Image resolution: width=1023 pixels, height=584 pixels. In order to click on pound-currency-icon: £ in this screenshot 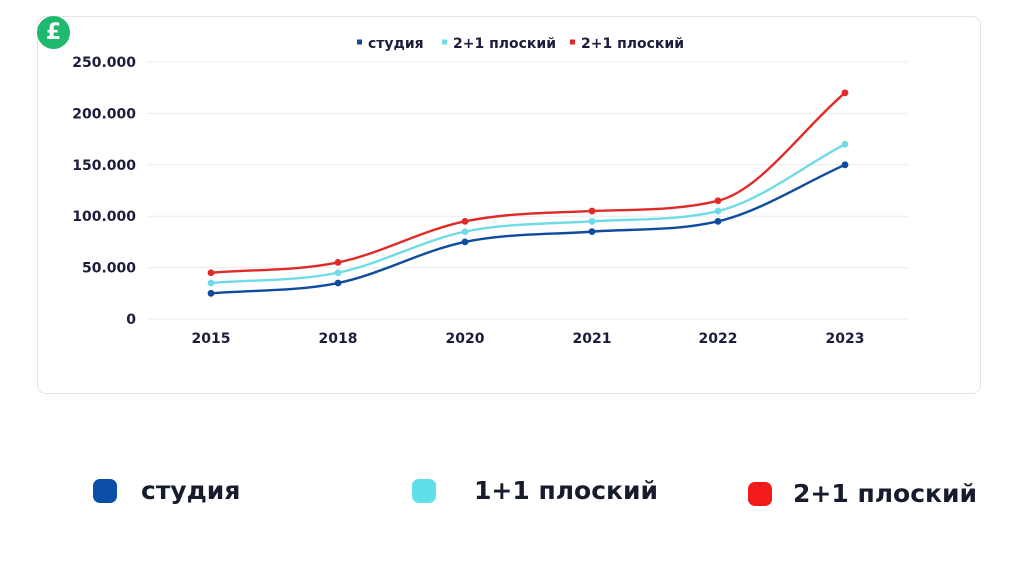, I will do `click(53, 32)`.